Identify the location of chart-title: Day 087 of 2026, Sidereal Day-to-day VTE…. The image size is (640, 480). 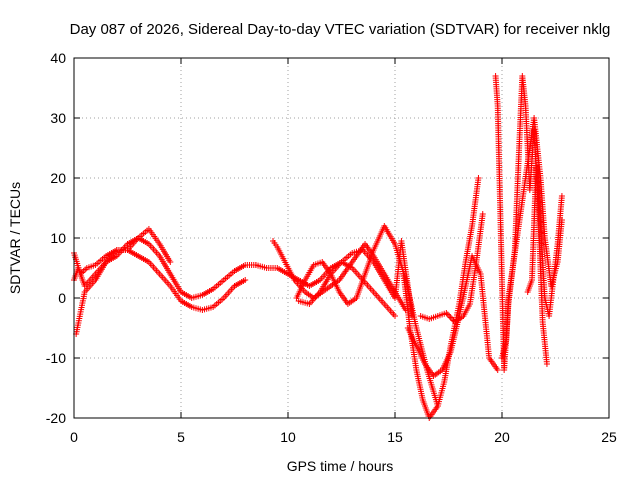
(340, 29).